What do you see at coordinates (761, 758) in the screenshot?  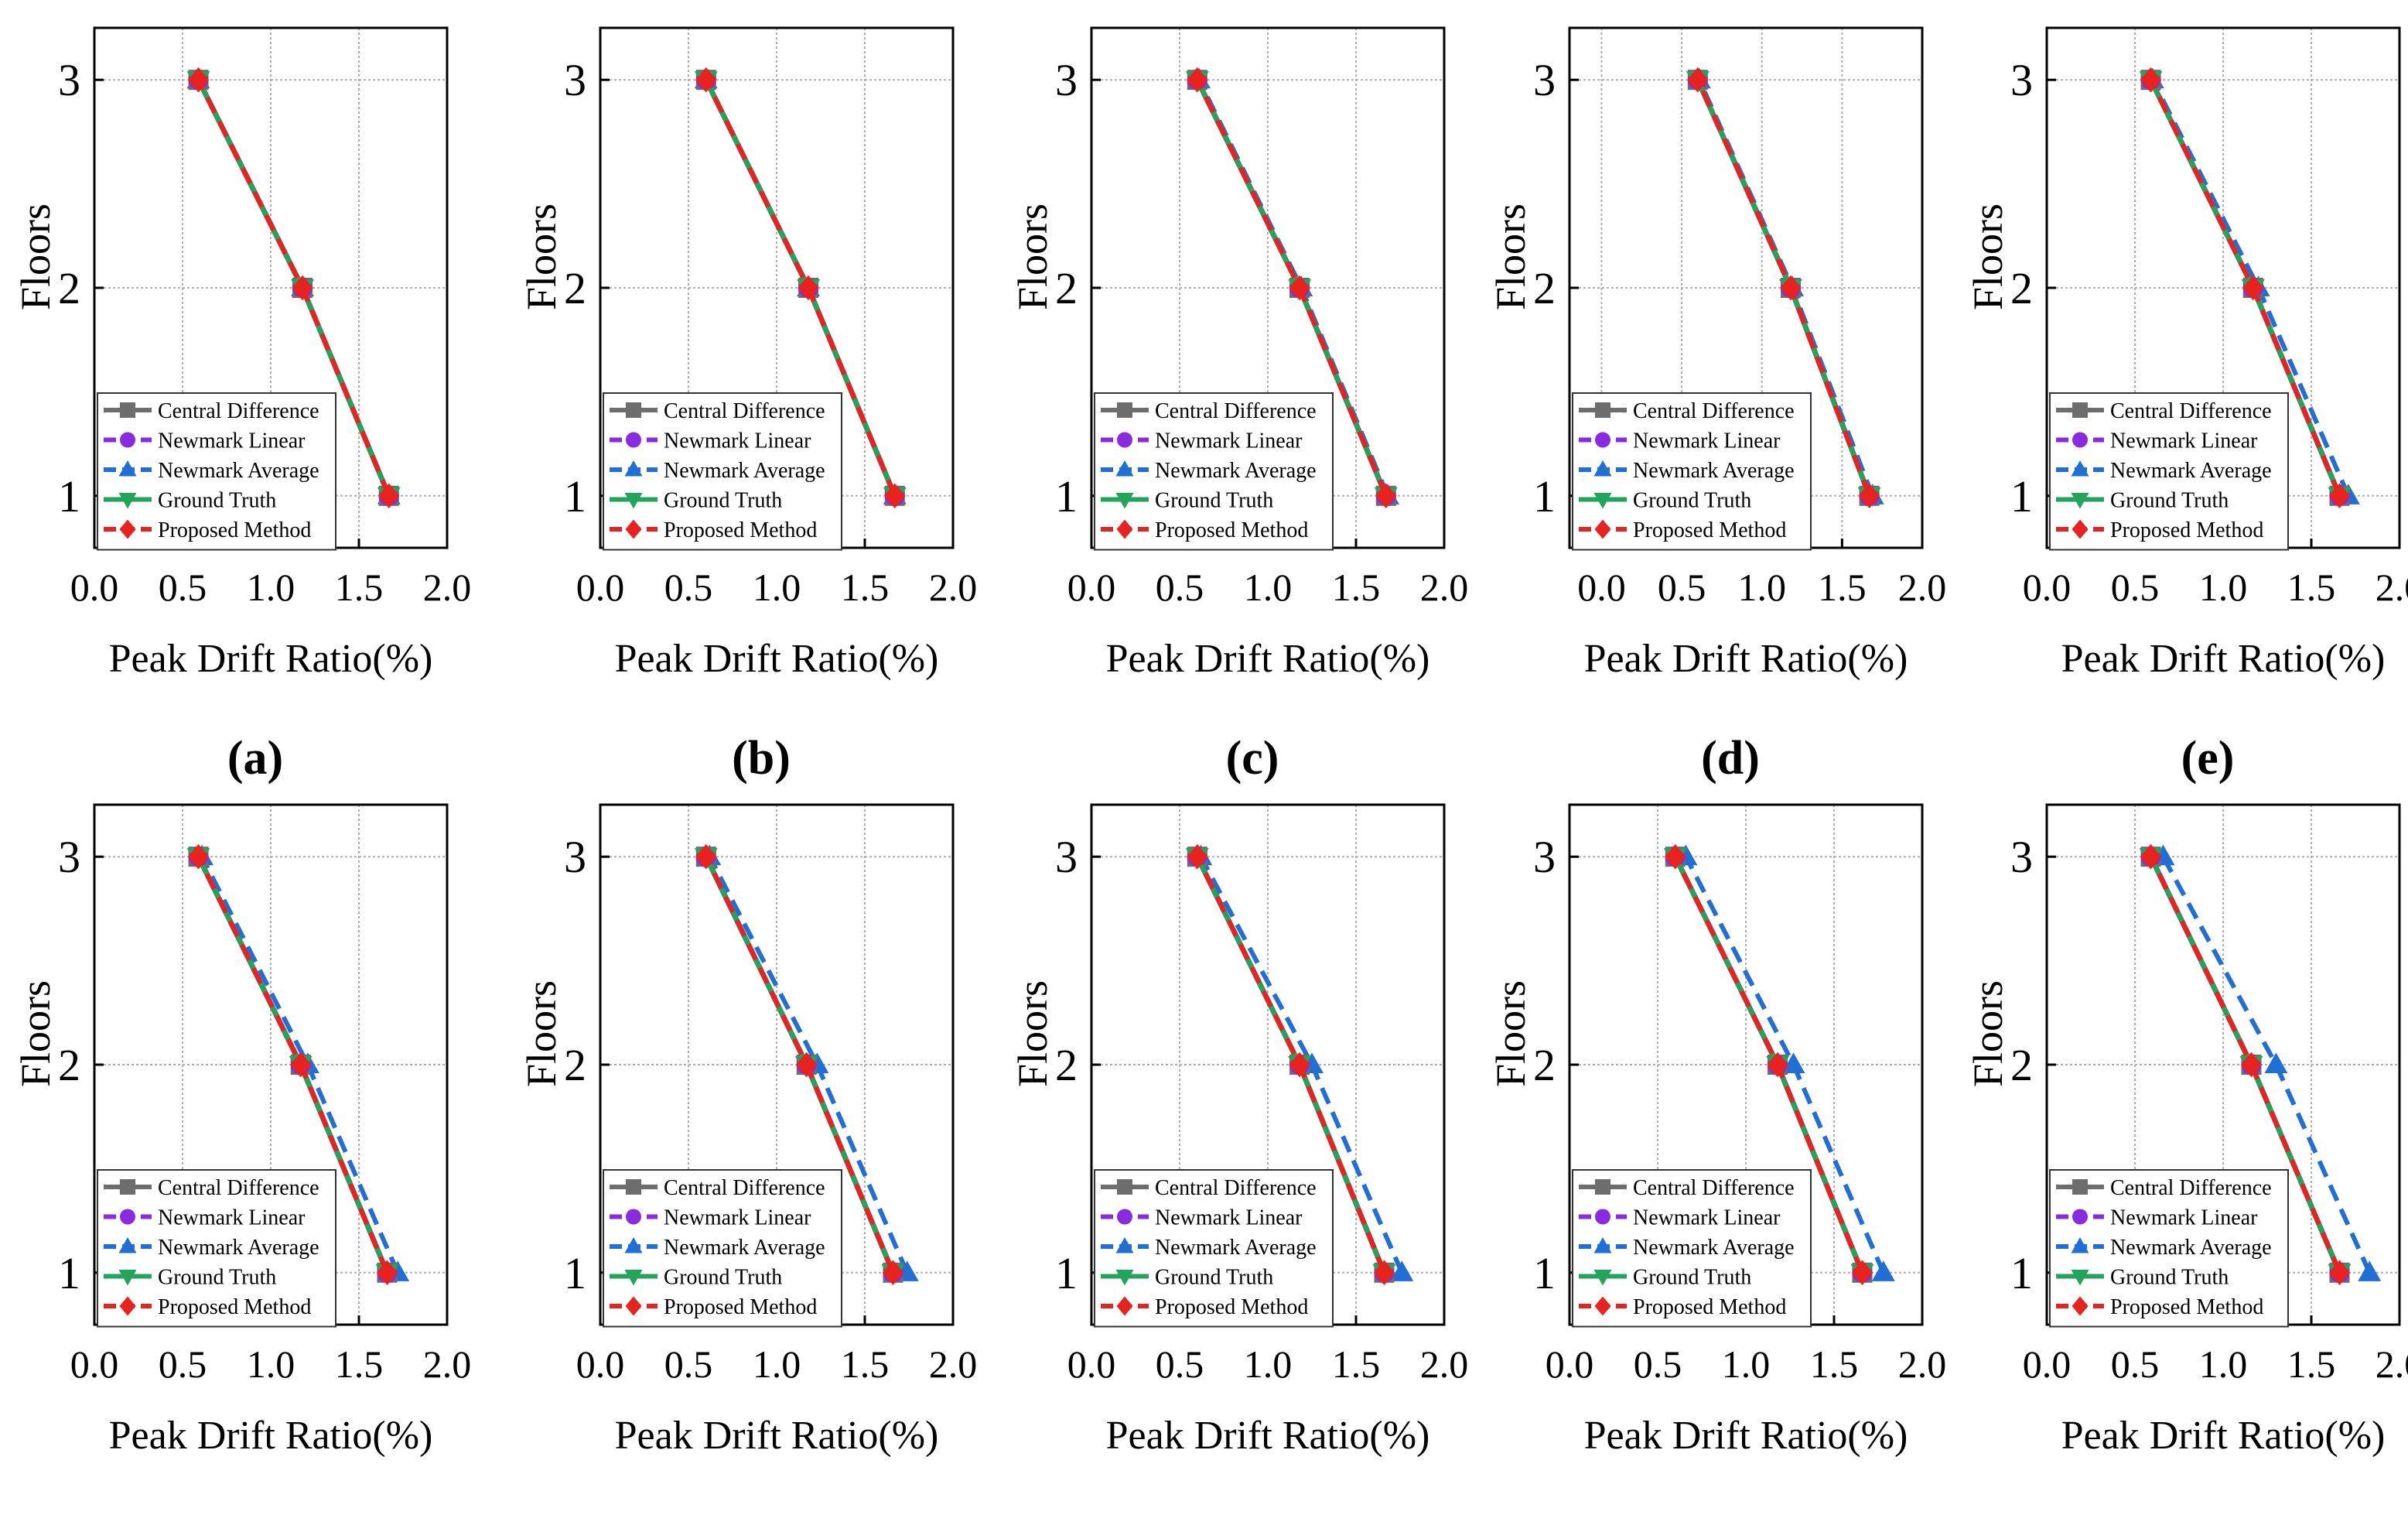 I see `panel-label: (b)` at bounding box center [761, 758].